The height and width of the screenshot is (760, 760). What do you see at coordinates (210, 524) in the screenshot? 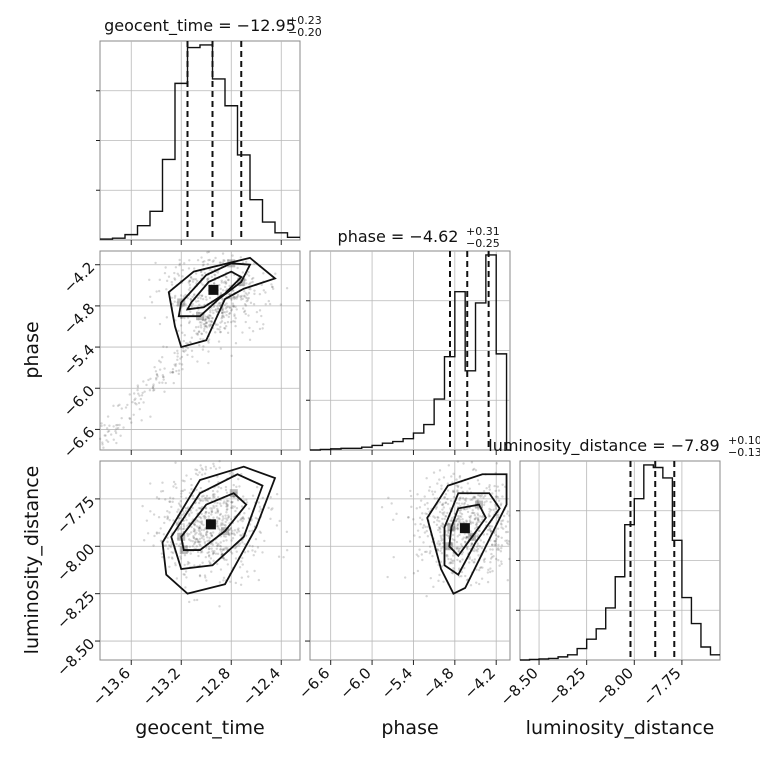
I see `density-peak-cell` at bounding box center [210, 524].